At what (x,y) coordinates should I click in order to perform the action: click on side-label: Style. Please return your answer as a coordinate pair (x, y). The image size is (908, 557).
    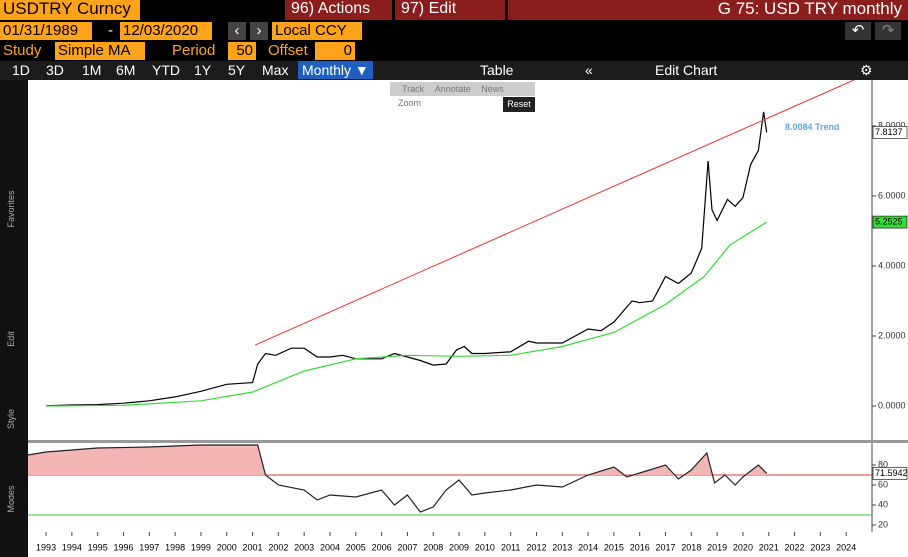
    Looking at the image, I should click on (11, 419).